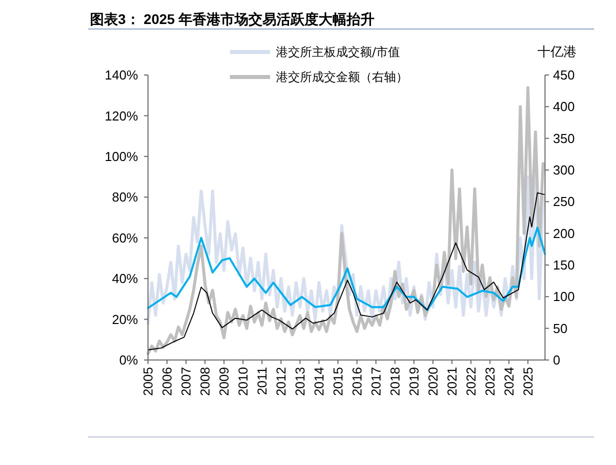 The width and height of the screenshot is (616, 465). Describe the element at coordinates (243, 381) in the screenshot. I see `x-tick-label: 2010` at that location.